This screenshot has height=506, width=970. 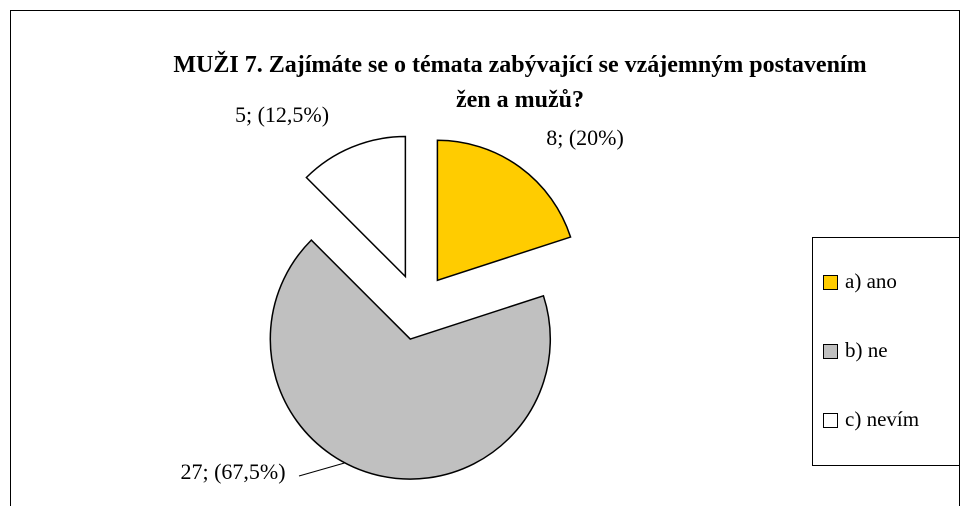 I want to click on legend-label: c) nevím, so click(x=882, y=419).